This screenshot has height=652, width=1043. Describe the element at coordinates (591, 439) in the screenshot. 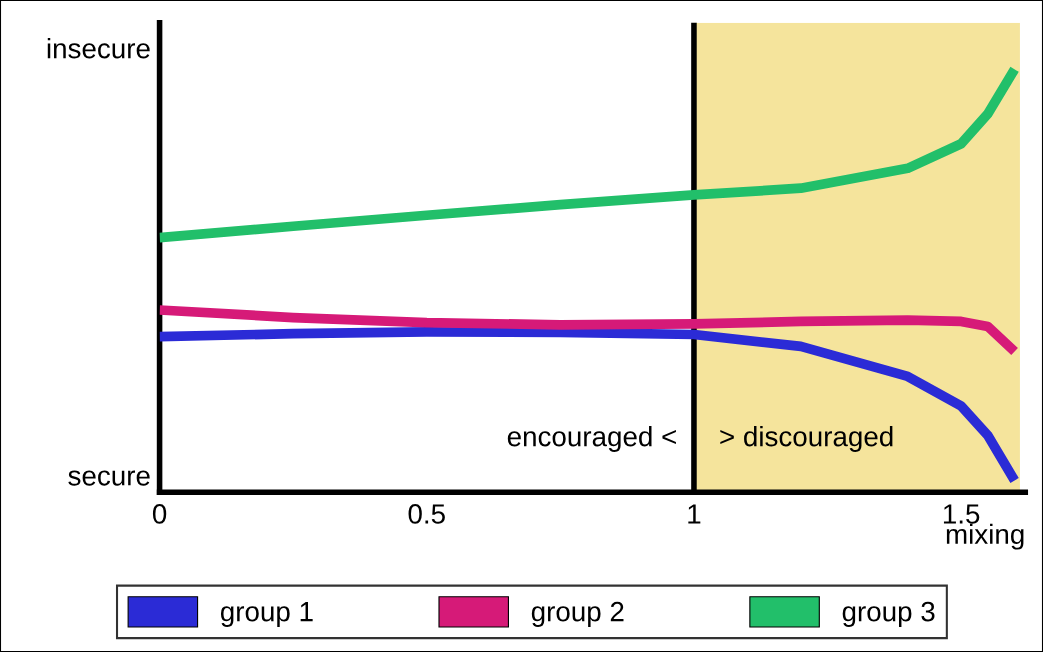

I see `annotation: encouraged <` at that location.